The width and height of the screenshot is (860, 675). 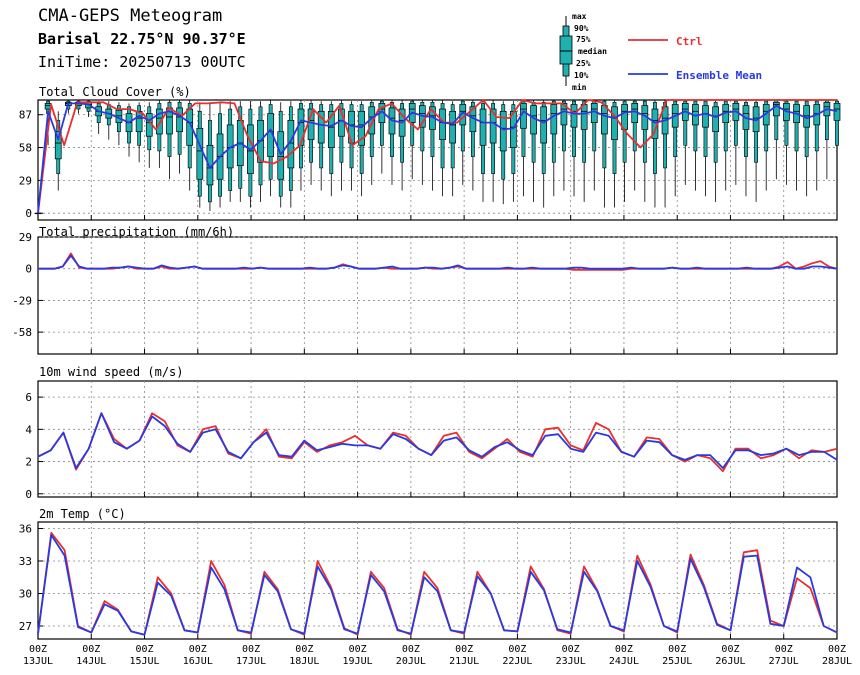 I want to click on legend-box-label: 90%, so click(x=581, y=28).